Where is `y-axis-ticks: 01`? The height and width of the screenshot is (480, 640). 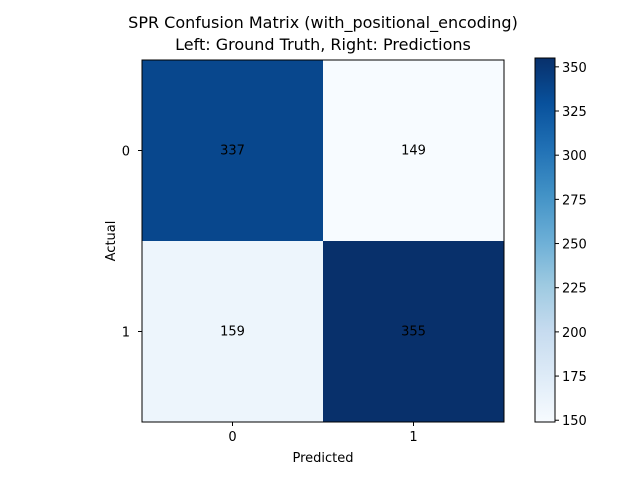
y-axis-ticks: 01 is located at coordinates (132, 243).